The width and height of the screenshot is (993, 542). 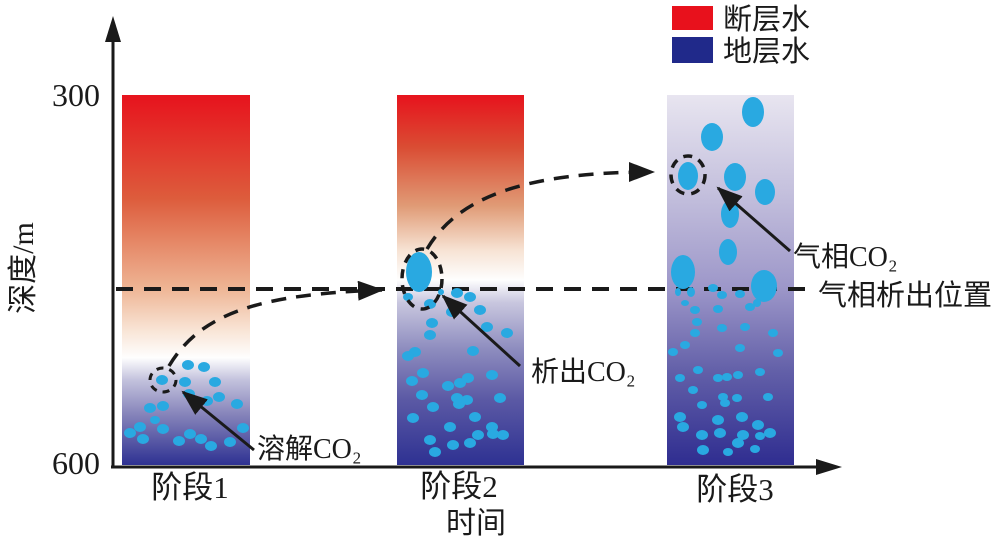 I want to click on gas-phase-co2-annotation: 气相CO₂, so click(x=845, y=257).